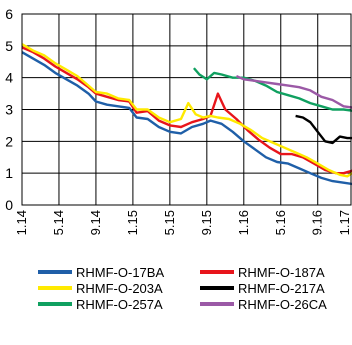  Describe the element at coordinates (9, 173) in the screenshot. I see `y-tick-label: 1` at that location.